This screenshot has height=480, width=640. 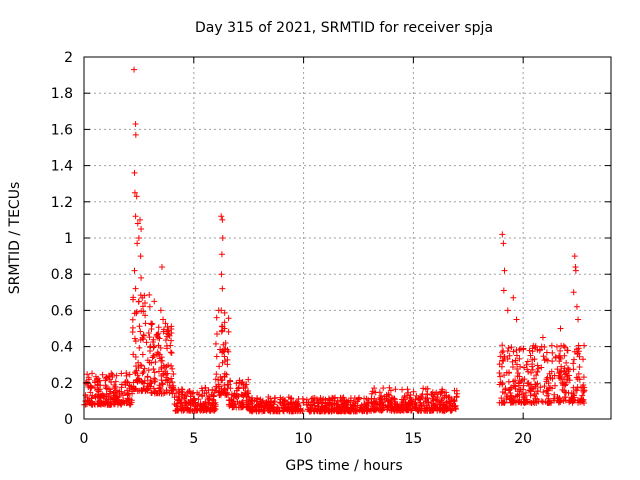 What do you see at coordinates (523, 439) in the screenshot?
I see `x-tick-label: 20` at bounding box center [523, 439].